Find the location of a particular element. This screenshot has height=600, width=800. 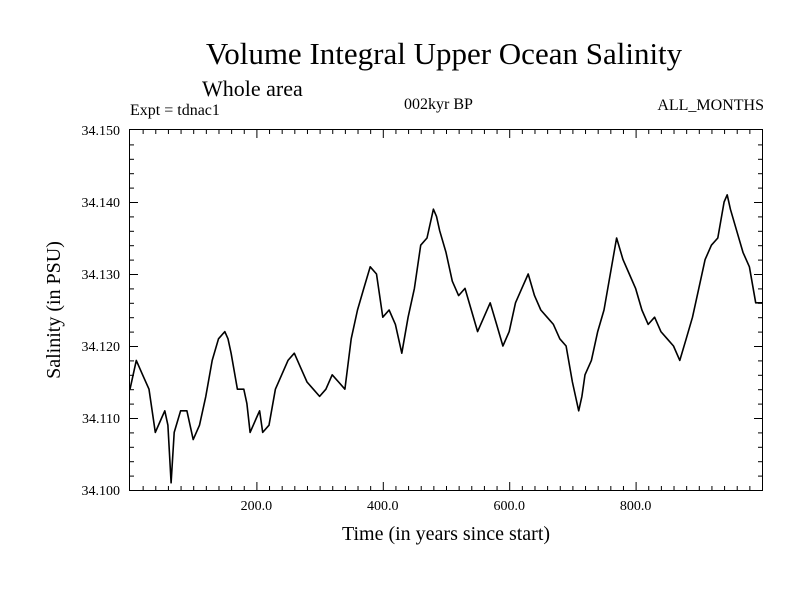

y-tick-label: 34.130 is located at coordinates (101, 275).